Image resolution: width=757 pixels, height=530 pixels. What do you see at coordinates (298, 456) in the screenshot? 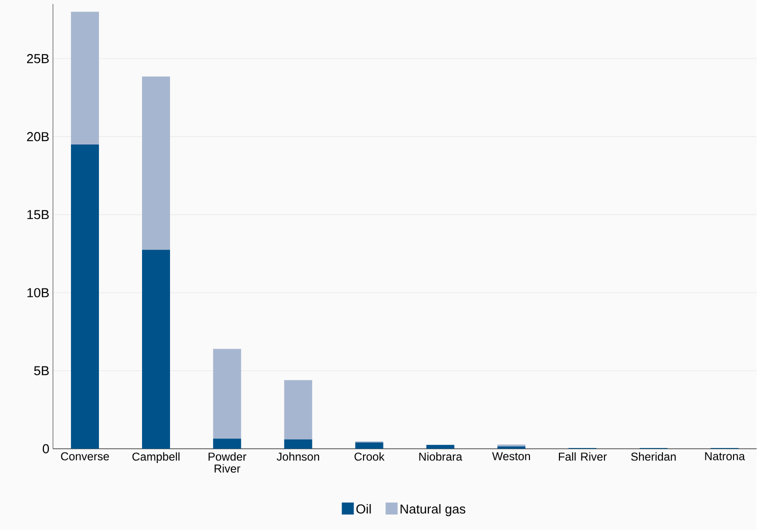
I see `x-tick-label: Johnson` at bounding box center [298, 456].